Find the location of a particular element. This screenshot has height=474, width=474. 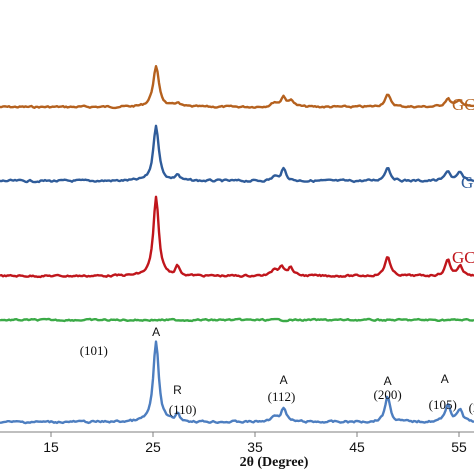

x-tick-label: 35 is located at coordinates (255, 447).